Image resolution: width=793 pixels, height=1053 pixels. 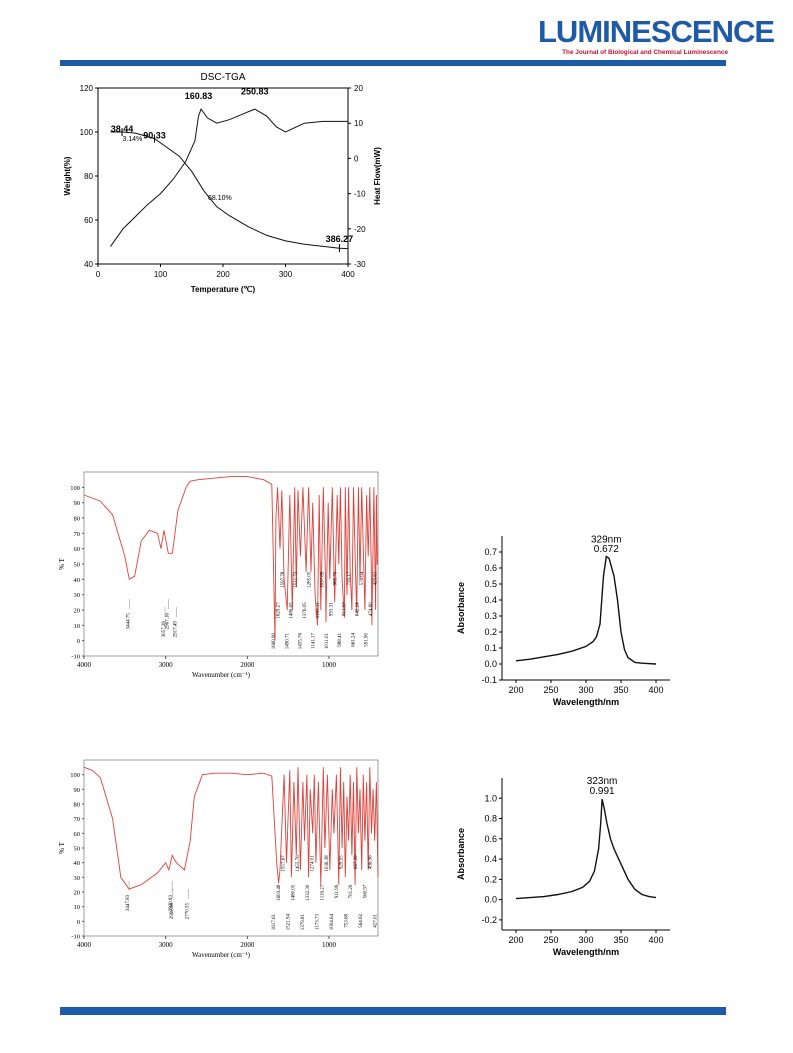 I want to click on peak-label: 1376.05, so click(x=305, y=610).